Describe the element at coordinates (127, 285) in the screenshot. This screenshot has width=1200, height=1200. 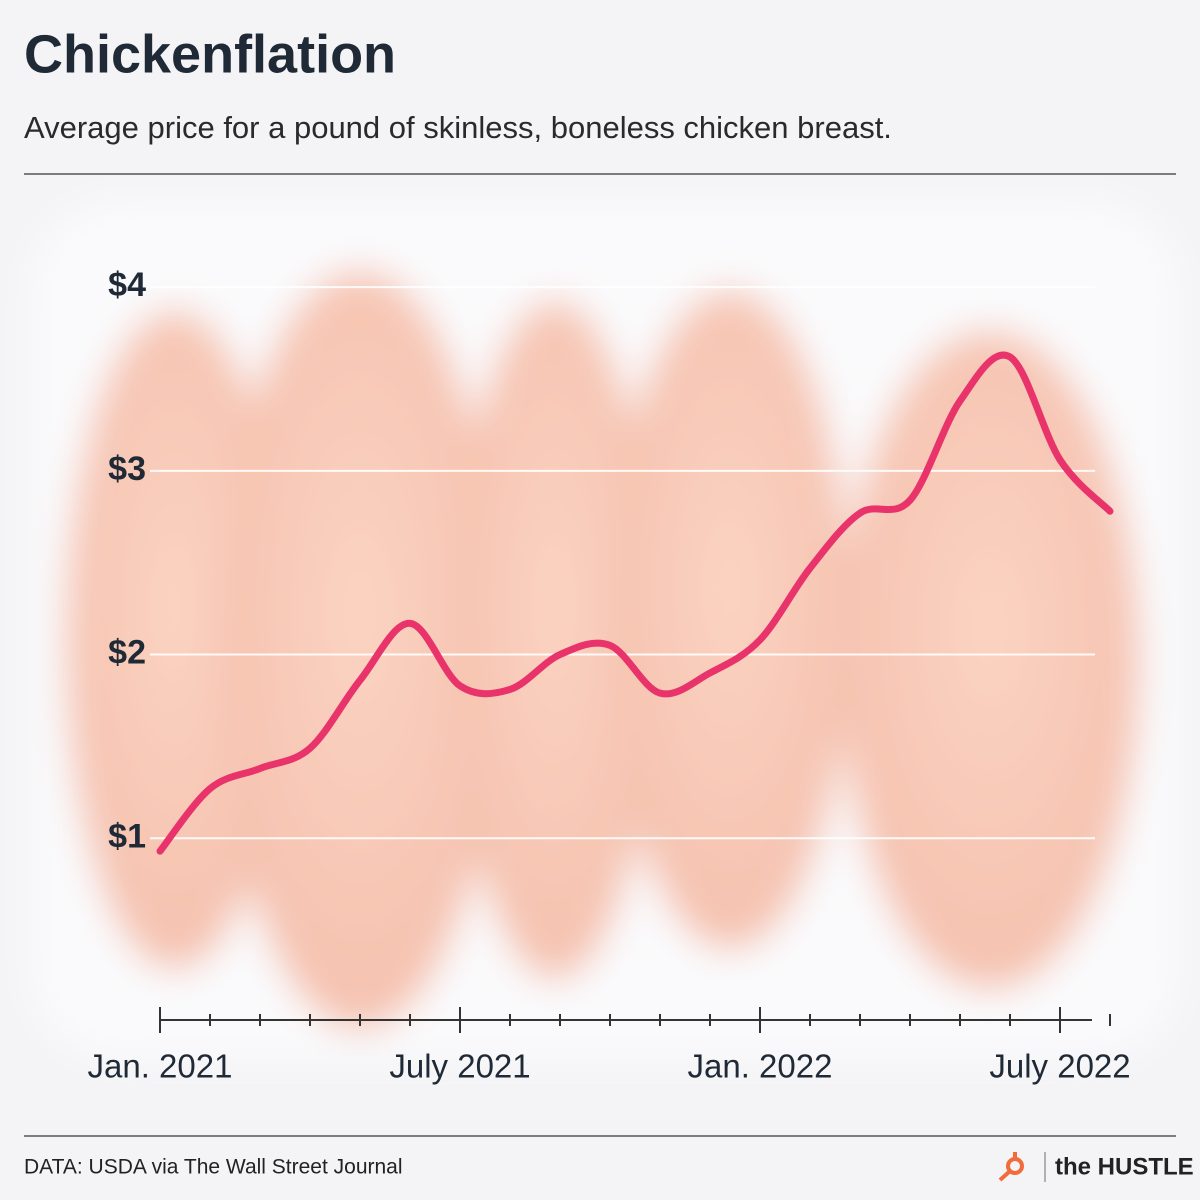
I see `y-tick-label: $4` at that location.